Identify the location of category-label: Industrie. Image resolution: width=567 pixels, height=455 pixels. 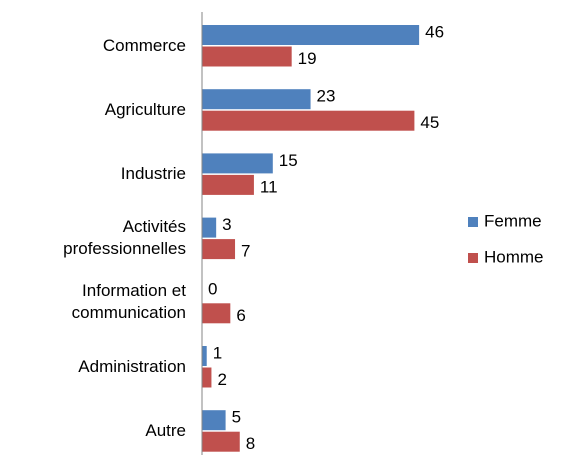
(153, 173).